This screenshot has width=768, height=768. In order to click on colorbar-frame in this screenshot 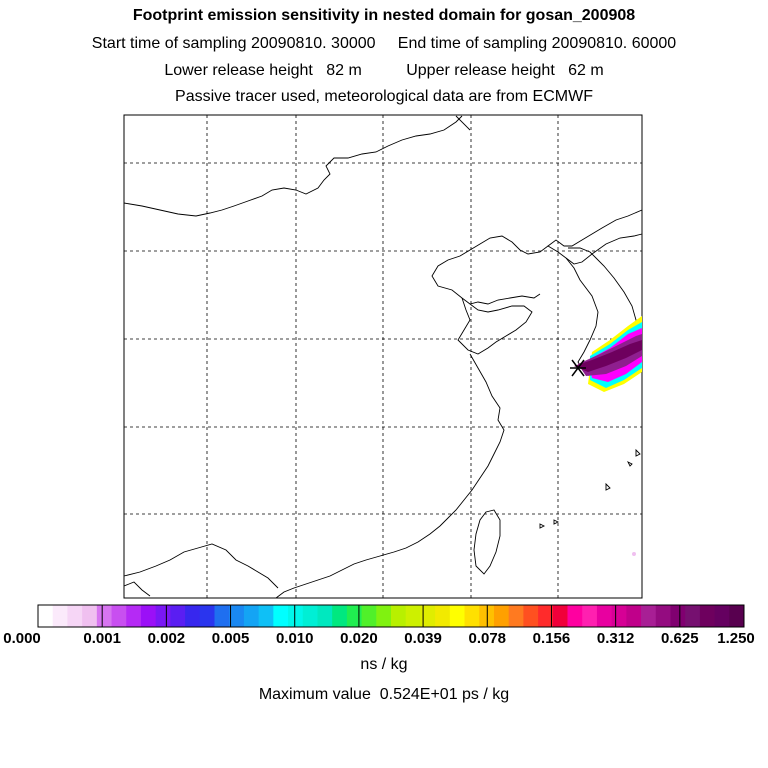, I will do `click(391, 616)`.